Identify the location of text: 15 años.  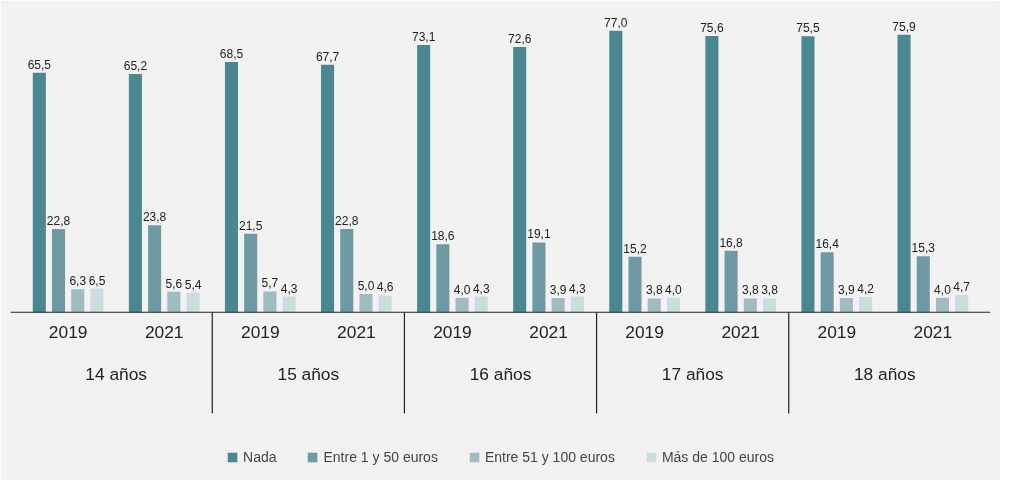
(308, 374).